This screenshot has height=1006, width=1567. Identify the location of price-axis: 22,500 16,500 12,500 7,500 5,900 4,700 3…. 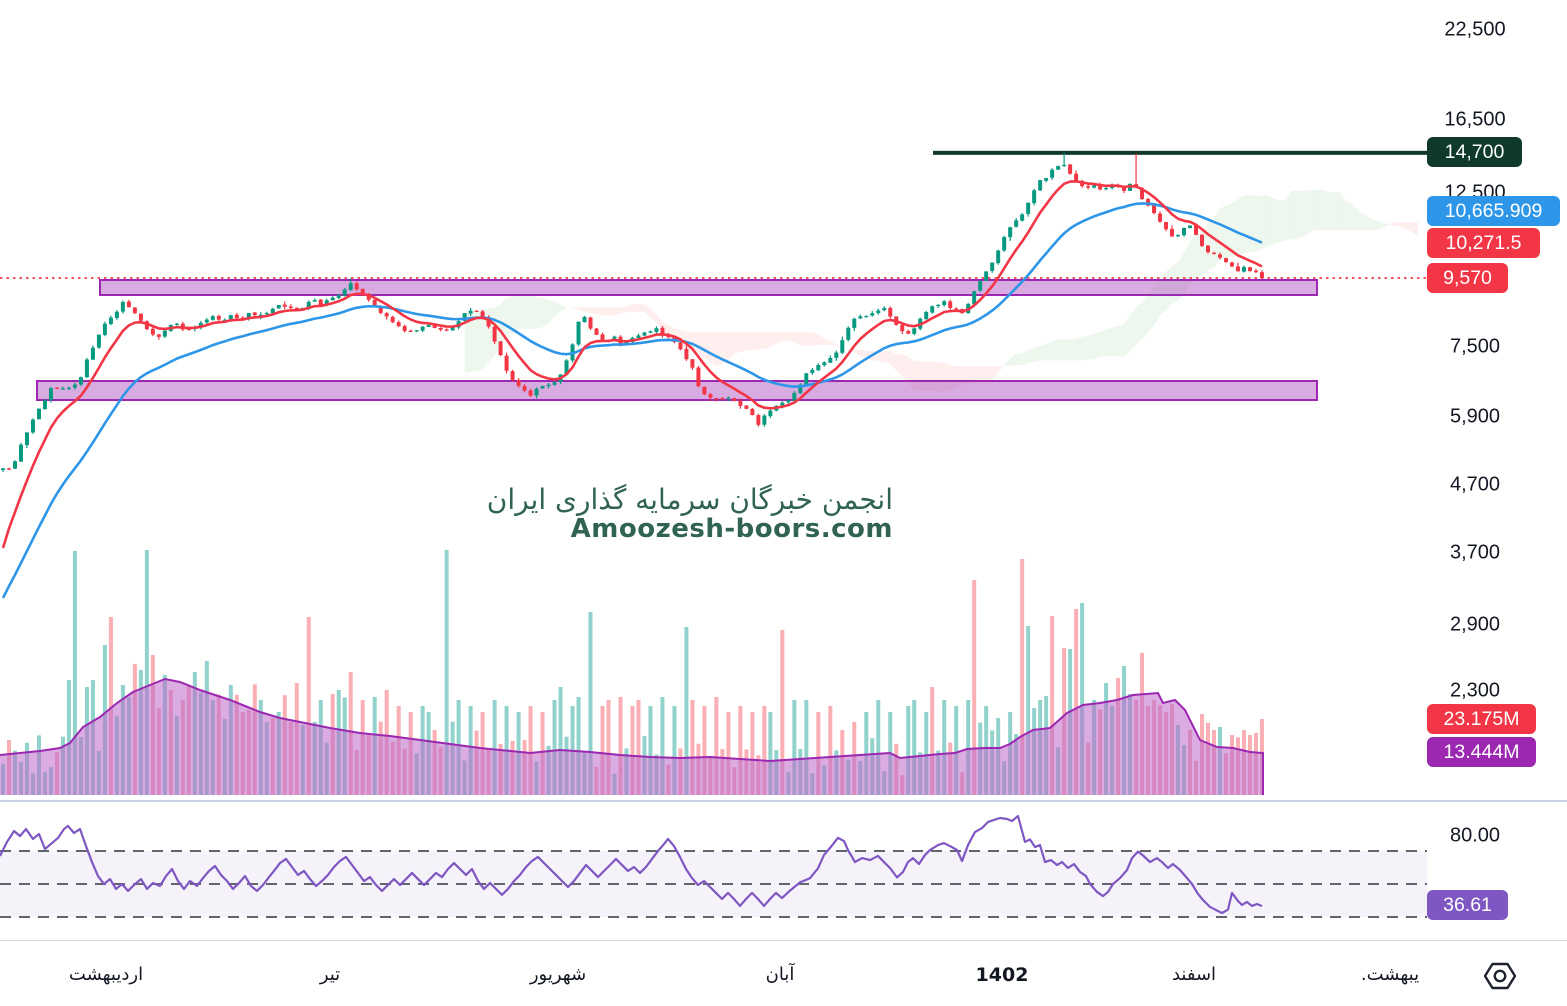
(1497, 470).